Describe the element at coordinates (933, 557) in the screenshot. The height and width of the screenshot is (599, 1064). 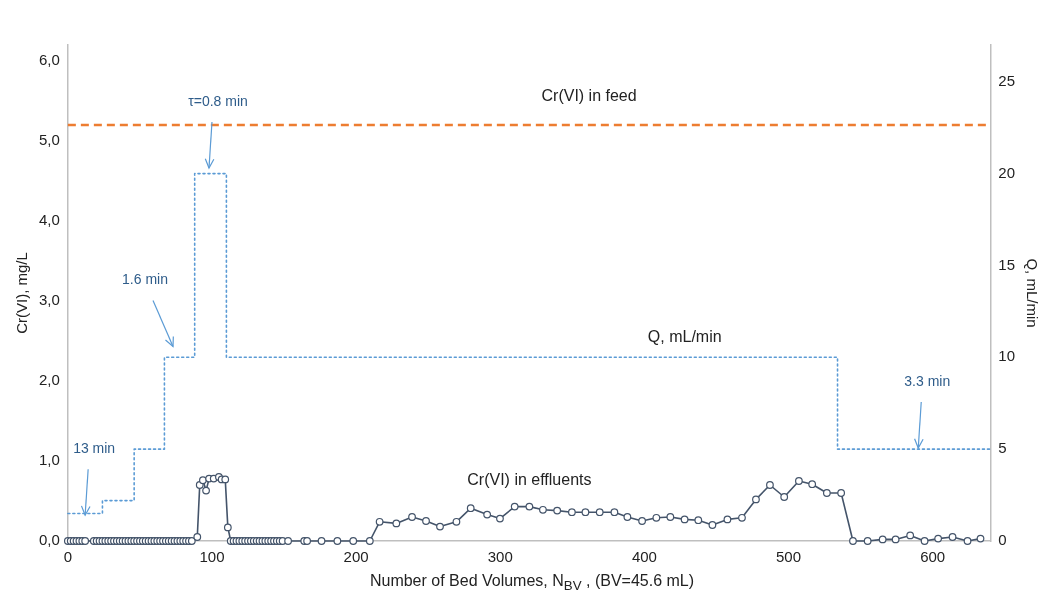
I see `x-tick-label: 600` at that location.